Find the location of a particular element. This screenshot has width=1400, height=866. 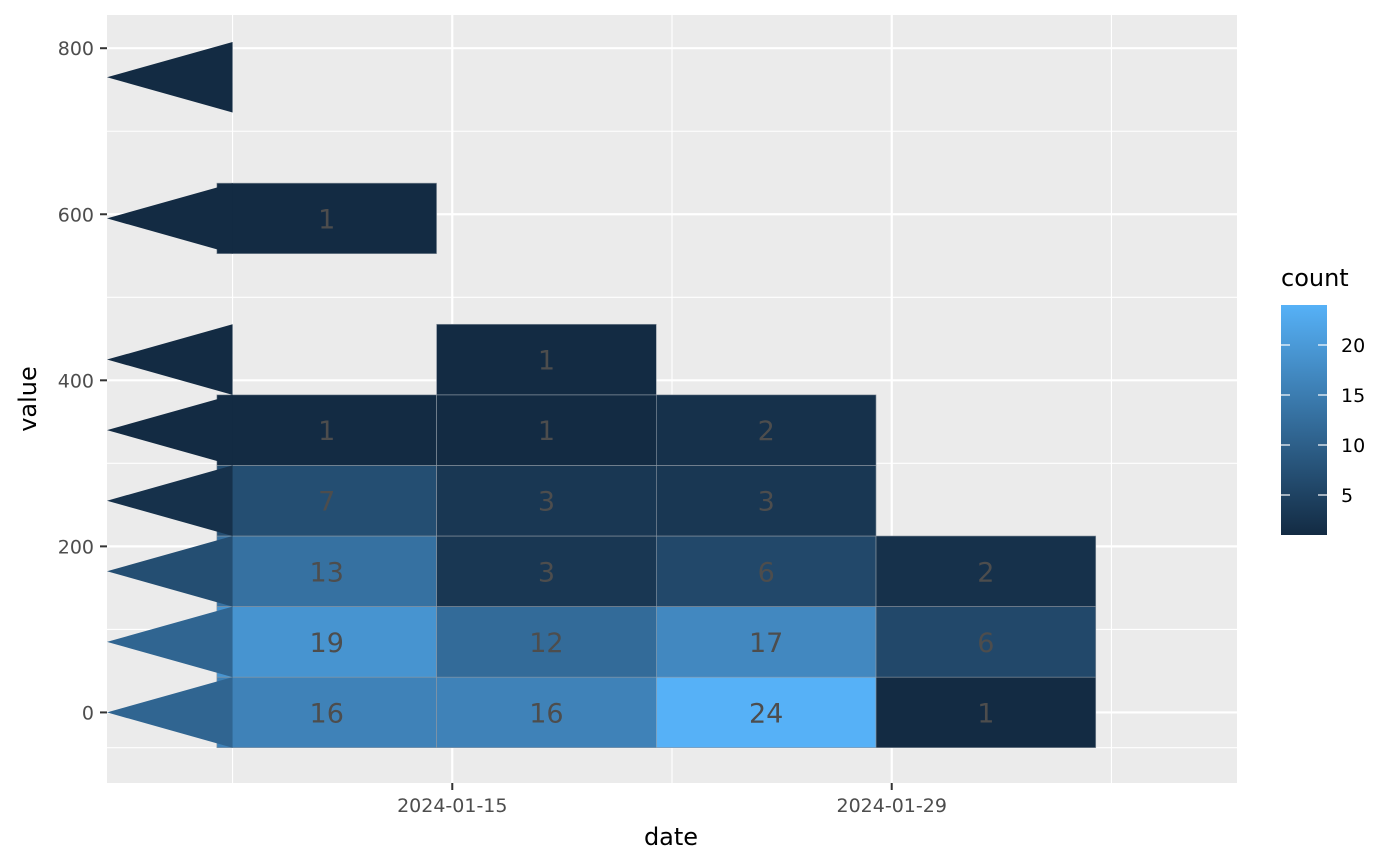

cell-count-label: 24 is located at coordinates (766, 713).